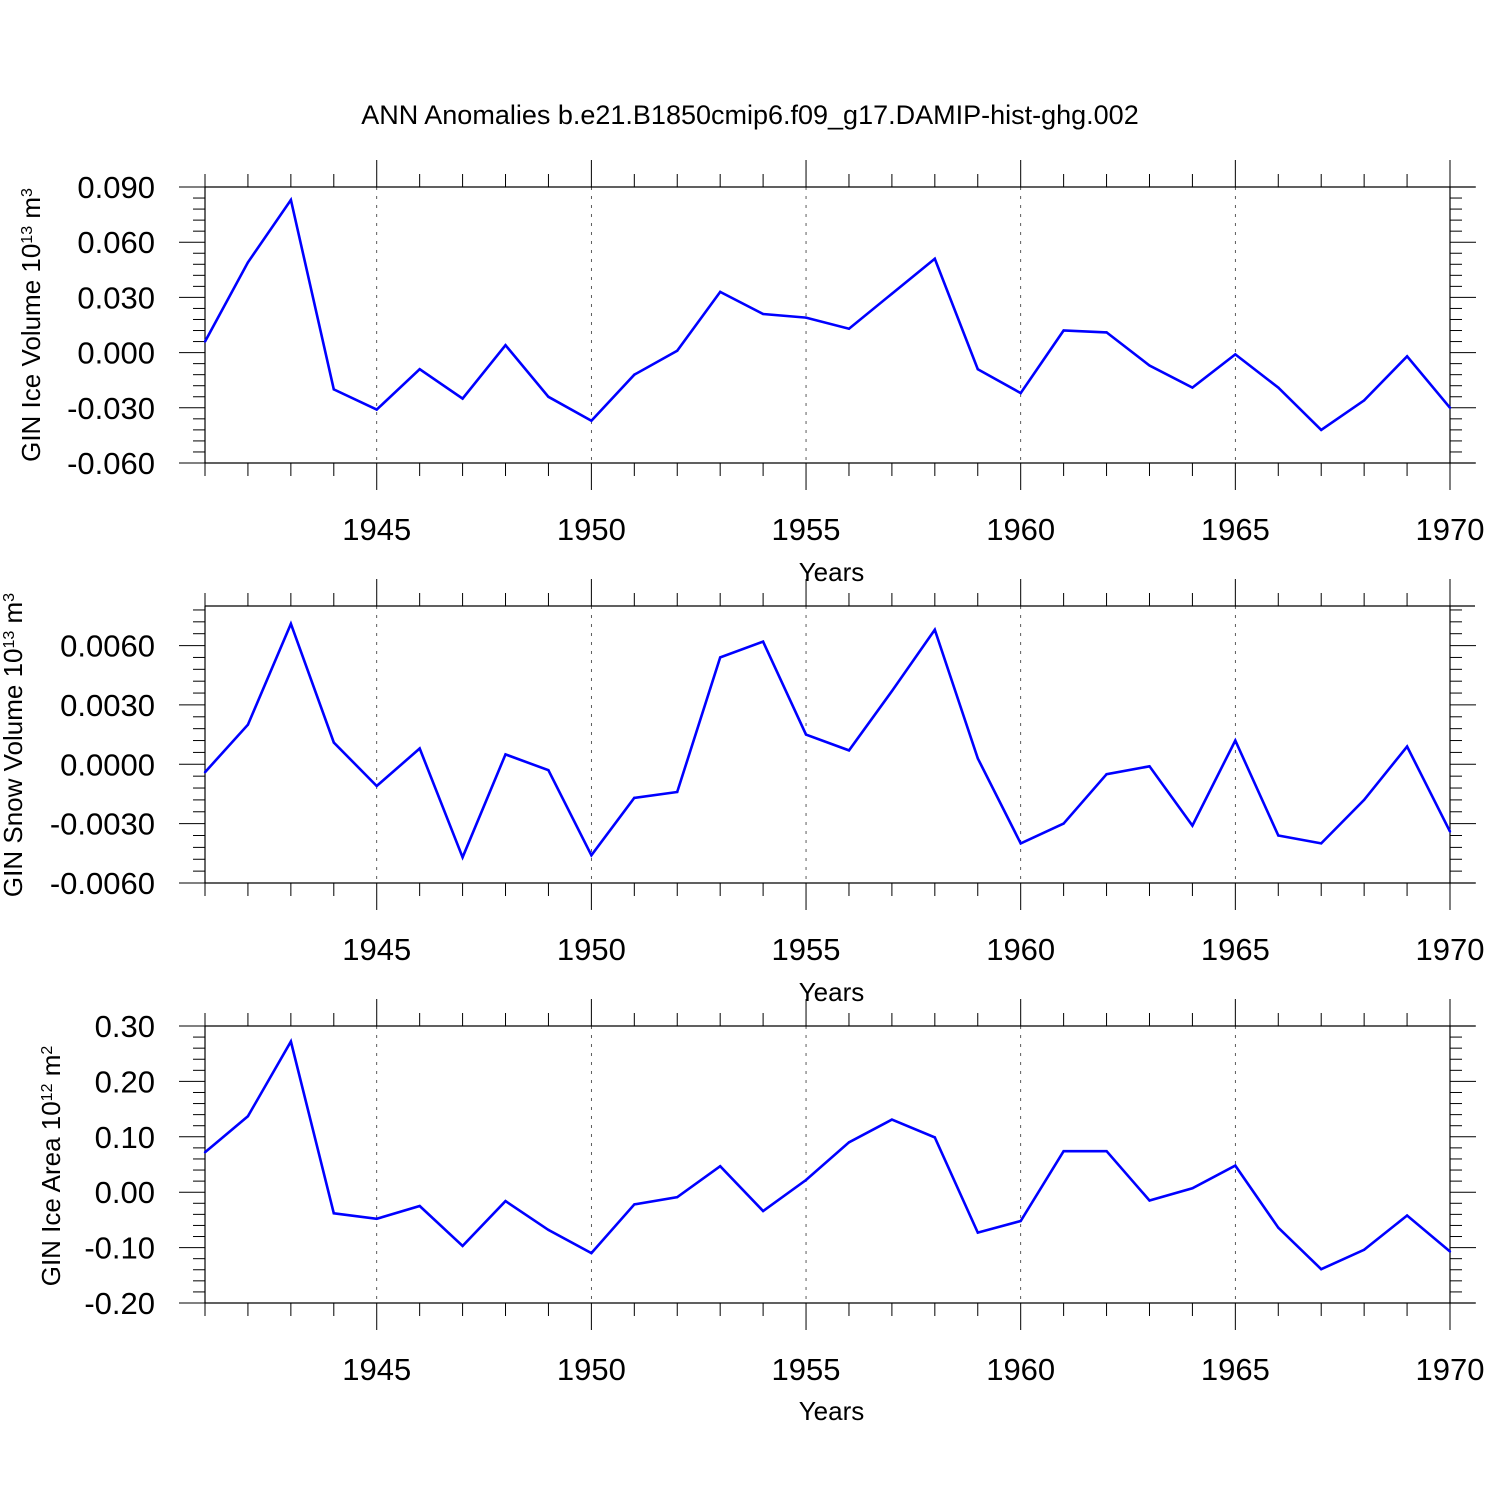  I want to click on y-tick-label: -0.10, so click(119, 1248).